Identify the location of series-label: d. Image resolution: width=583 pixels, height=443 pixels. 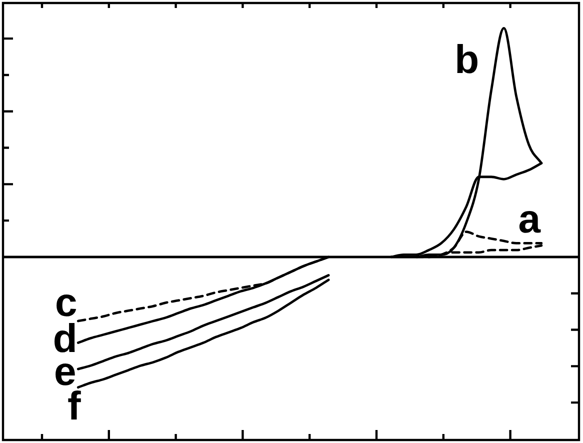
(65, 338).